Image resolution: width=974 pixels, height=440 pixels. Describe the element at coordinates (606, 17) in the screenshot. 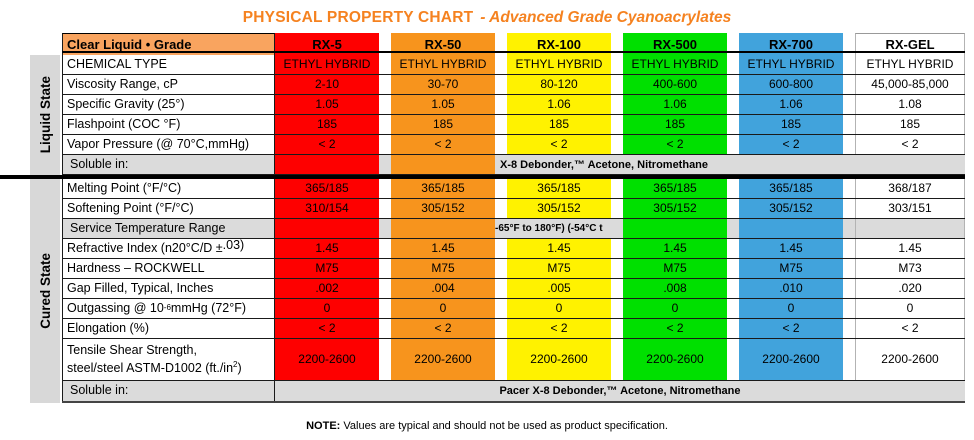

I see `title-subtitle: - Advanced Grade Cyanoacrylates` at that location.